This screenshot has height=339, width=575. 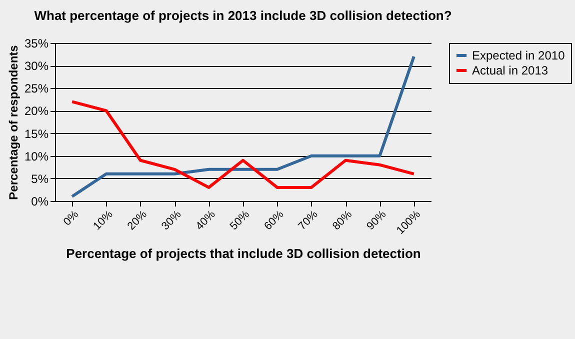 What do you see at coordinates (308, 220) in the screenshot?
I see `x-tick-label: 70%` at bounding box center [308, 220].